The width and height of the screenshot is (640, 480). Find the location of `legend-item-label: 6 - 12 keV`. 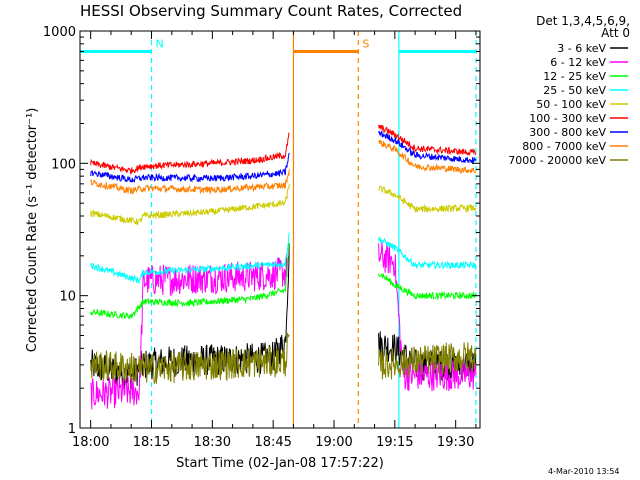

legend-item-label: 6 - 12 keV is located at coordinates (578, 62).